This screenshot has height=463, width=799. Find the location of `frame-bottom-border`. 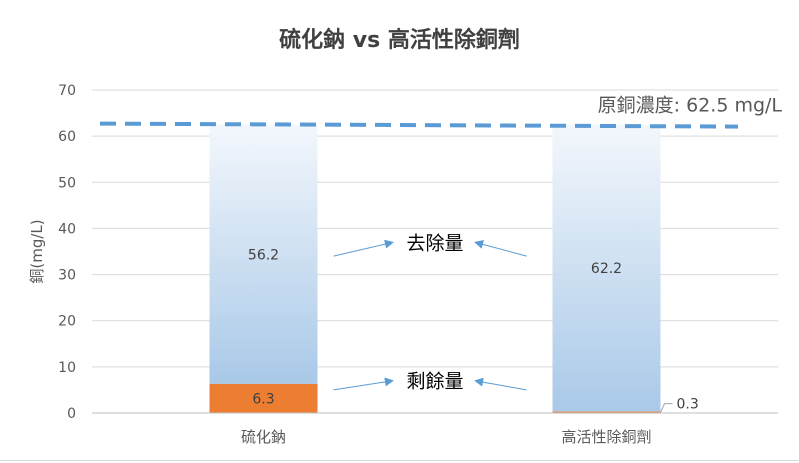

frame-bottom-border is located at coordinates (399, 460).